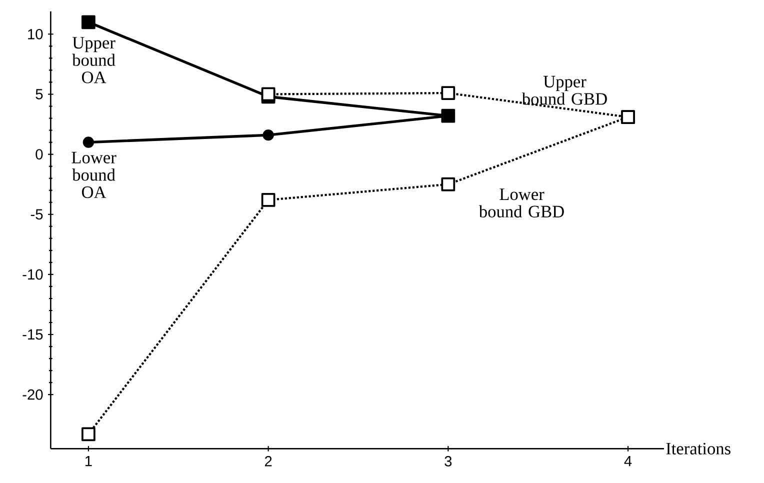 Image resolution: width=764 pixels, height=483 pixels. Describe the element at coordinates (32, 395) in the screenshot. I see `y-tick-label: -20` at that location.